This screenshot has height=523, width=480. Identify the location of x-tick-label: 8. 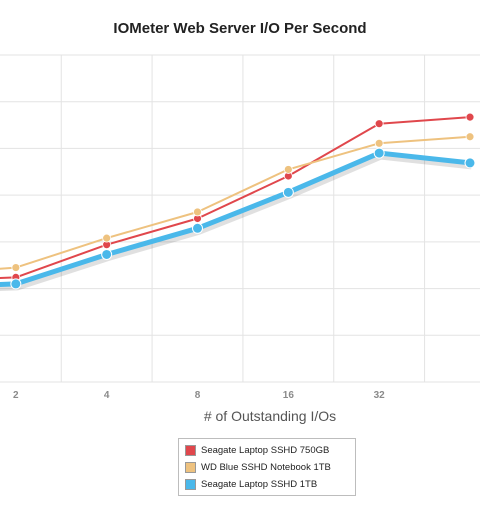
(198, 395).